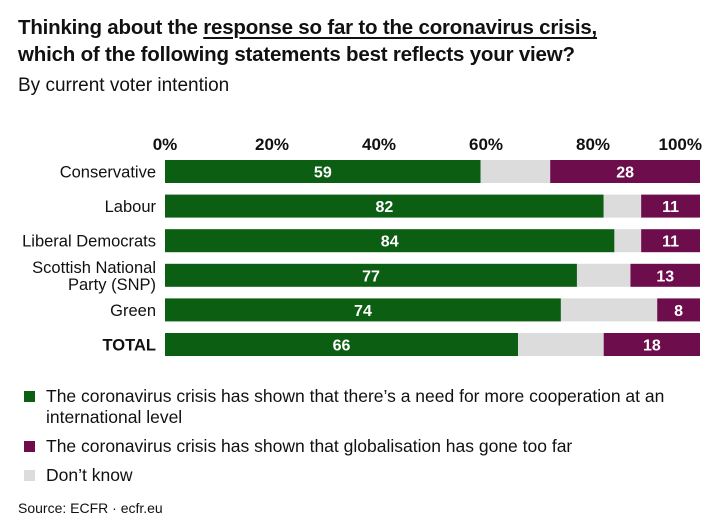 The image size is (720, 531). What do you see at coordinates (364, 475) in the screenshot?
I see `legend-item-dont-know: Don’t know` at bounding box center [364, 475].